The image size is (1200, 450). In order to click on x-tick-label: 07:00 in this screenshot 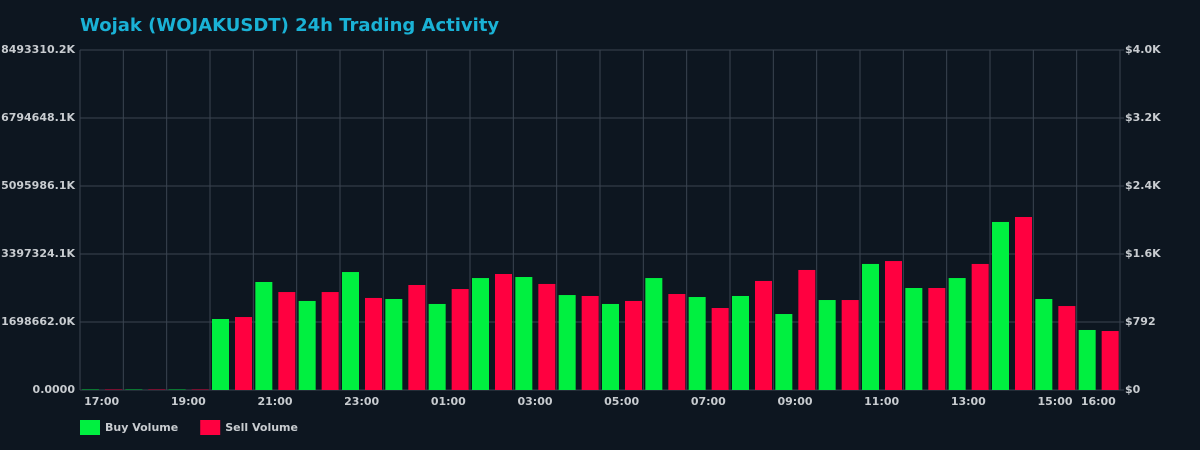, I will do `click(708, 401)`.